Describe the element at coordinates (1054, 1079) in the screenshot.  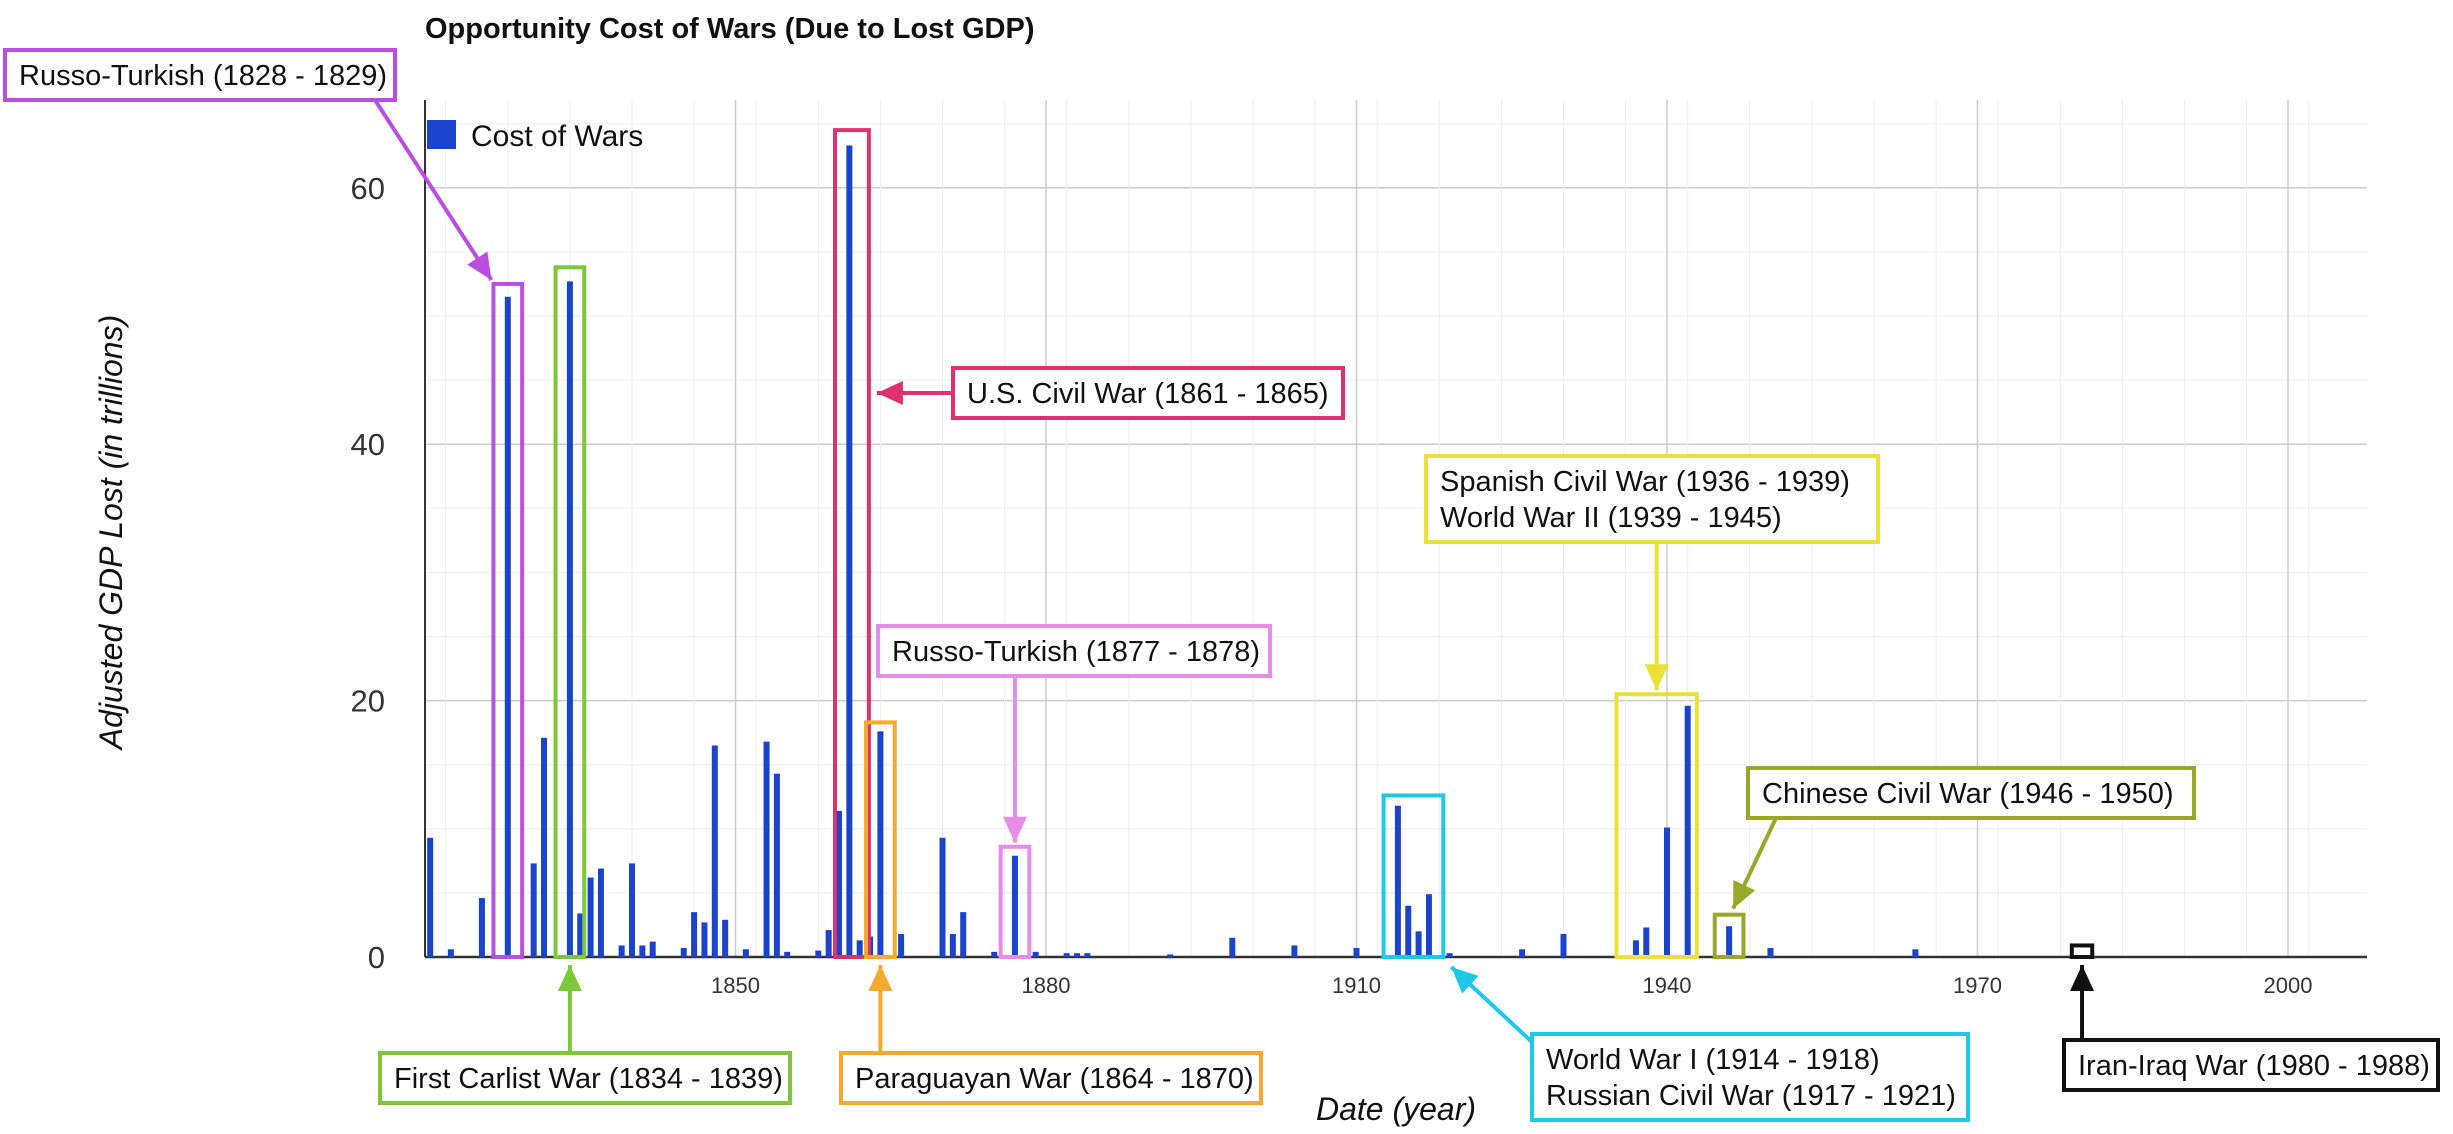
I see `annotation-label: Paraguayan War (1864 - 1870)` at that location.